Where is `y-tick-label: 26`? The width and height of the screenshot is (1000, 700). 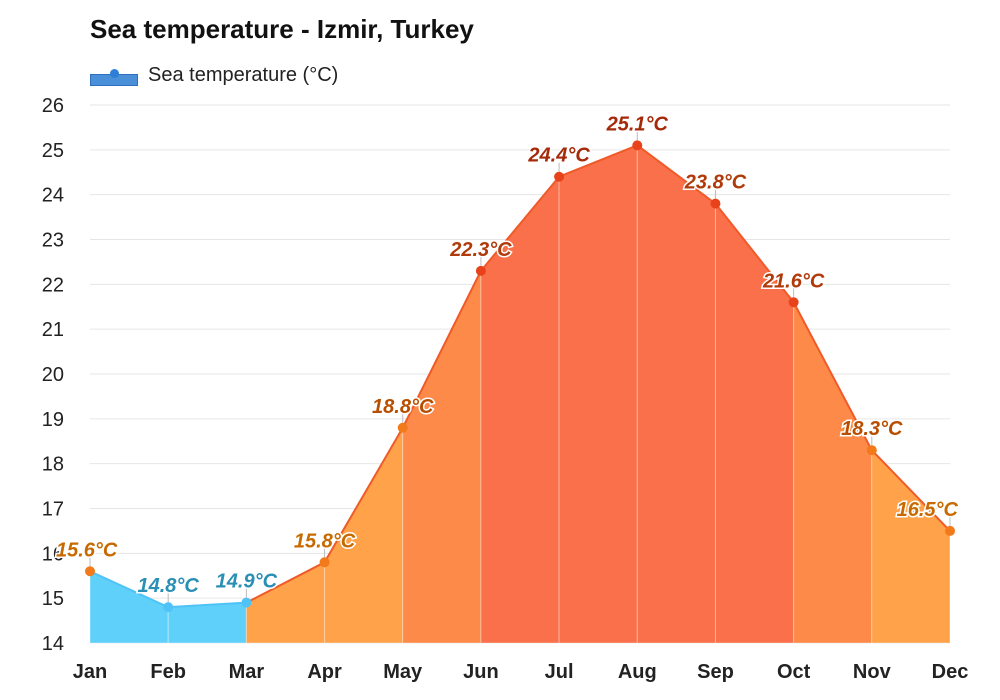
y-tick-label: 26 is located at coordinates (53, 106).